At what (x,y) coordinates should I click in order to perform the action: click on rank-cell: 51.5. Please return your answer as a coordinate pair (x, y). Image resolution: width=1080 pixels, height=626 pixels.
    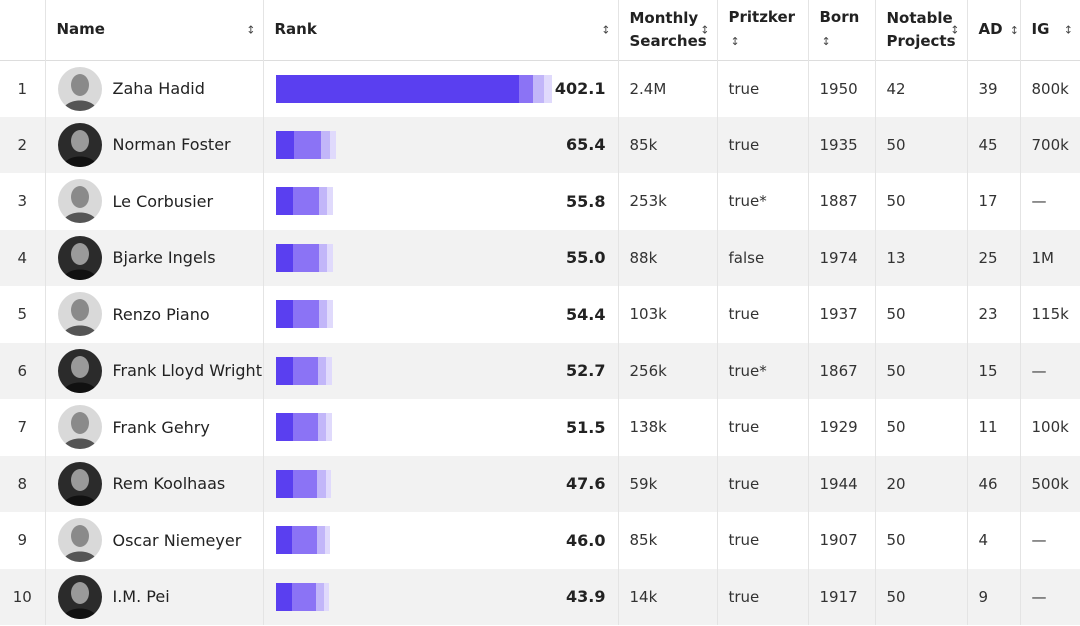
    Looking at the image, I should click on (441, 427).